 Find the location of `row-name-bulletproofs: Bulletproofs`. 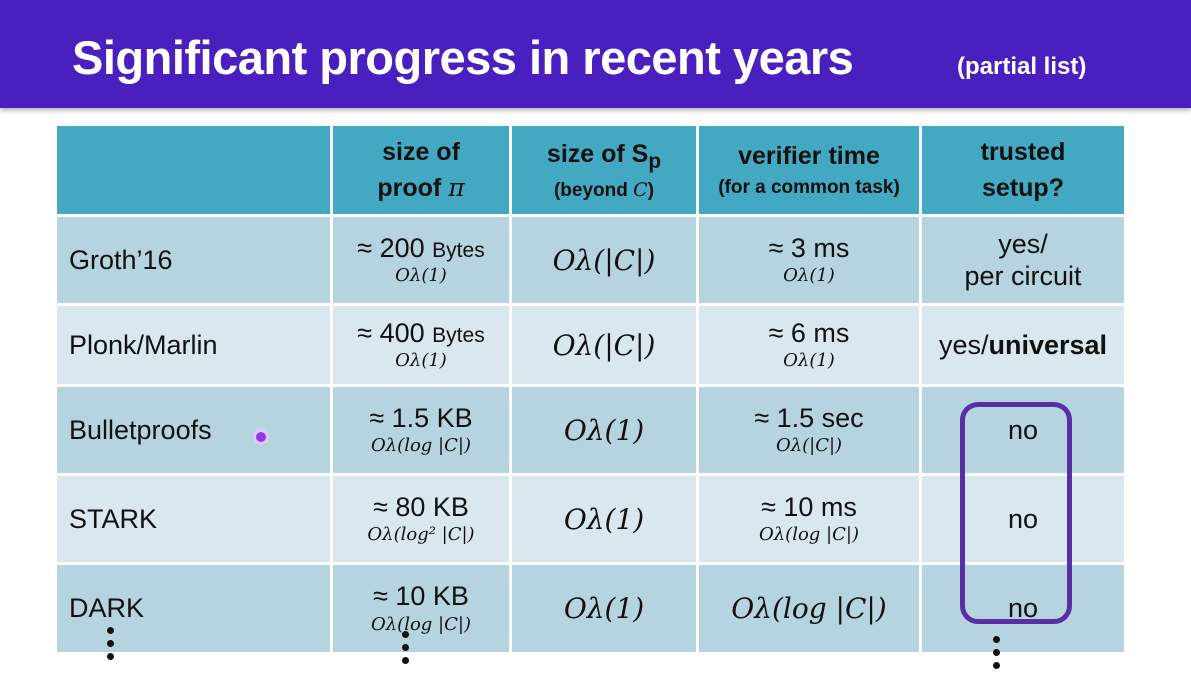

row-name-bulletproofs: Bulletproofs is located at coordinates (193, 430).